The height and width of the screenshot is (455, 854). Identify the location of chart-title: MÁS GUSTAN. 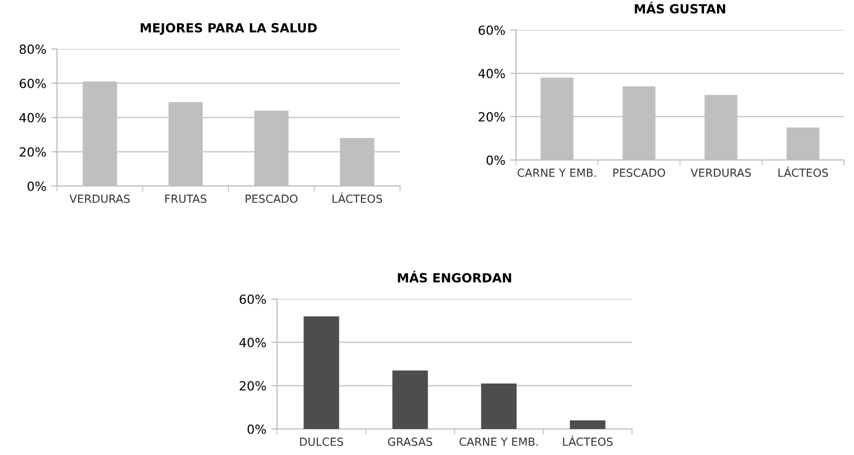
(680, 8).